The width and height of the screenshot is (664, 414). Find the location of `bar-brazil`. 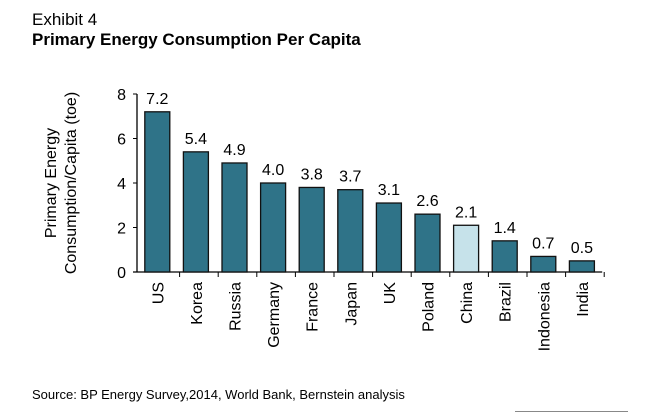

bar-brazil is located at coordinates (504, 256).